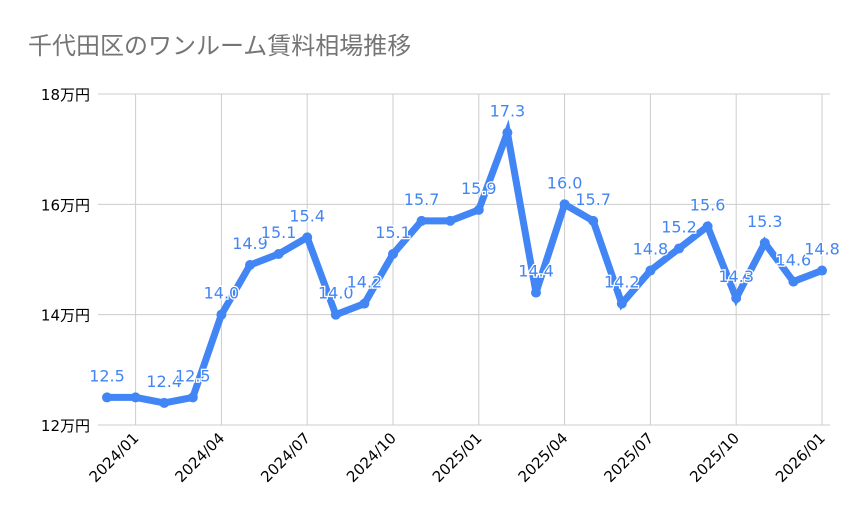 The image size is (859, 531). What do you see at coordinates (714, 457) in the screenshot?
I see `x-tick-label: 2025/10` at bounding box center [714, 457].